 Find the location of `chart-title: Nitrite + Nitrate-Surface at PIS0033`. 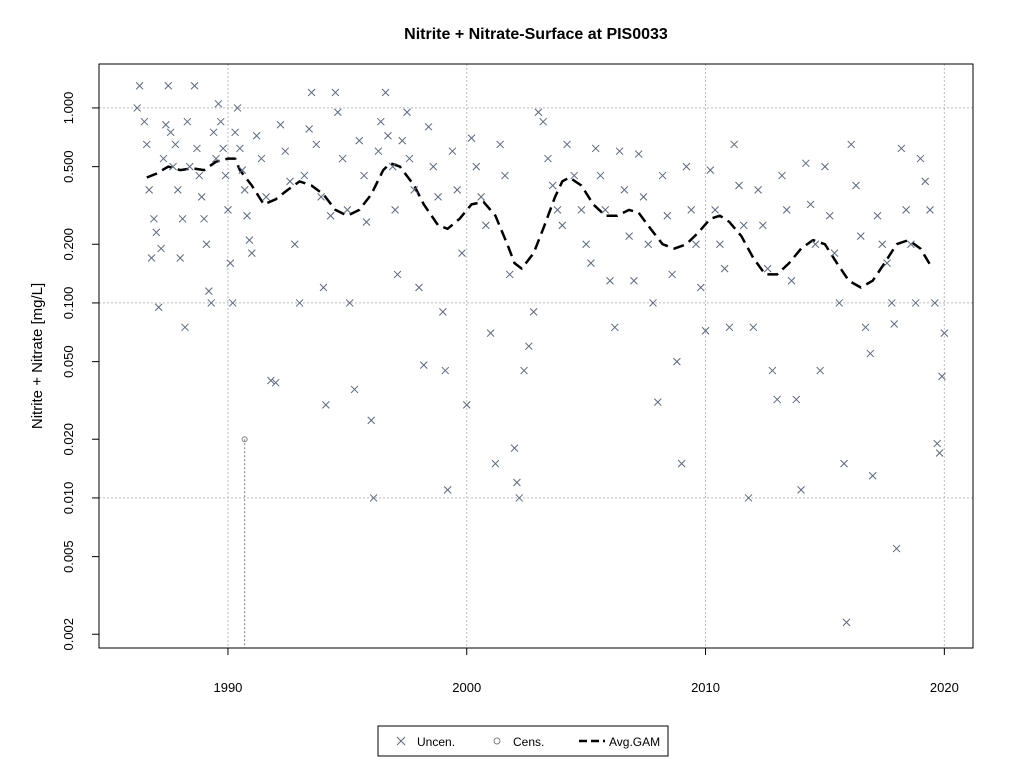

chart-title: Nitrite + Nitrate-Surface at PIS0033 is located at coordinates (536, 34).